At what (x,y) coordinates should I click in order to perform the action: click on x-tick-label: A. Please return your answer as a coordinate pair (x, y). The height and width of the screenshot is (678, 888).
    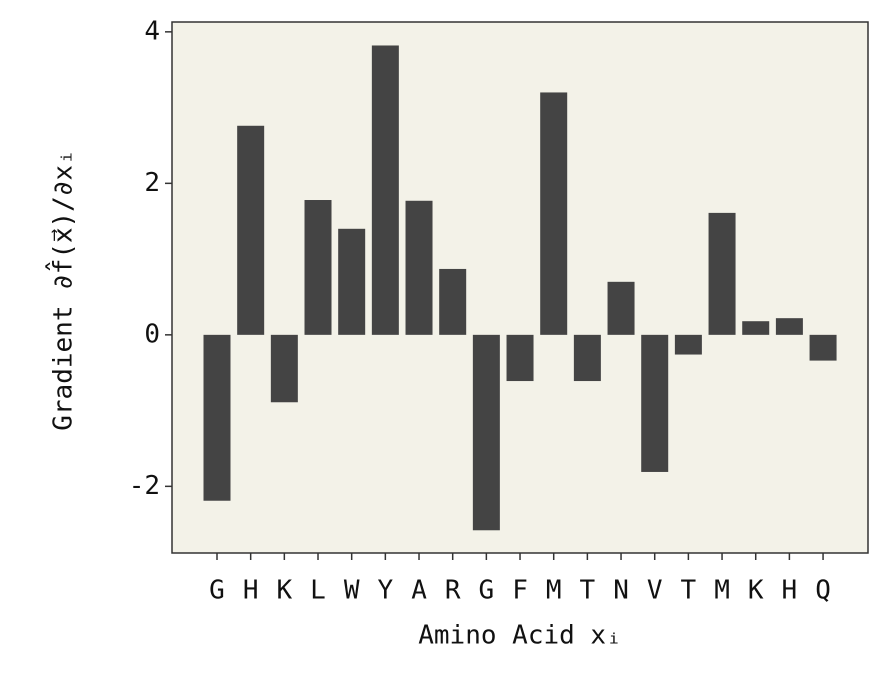
    Looking at the image, I should click on (419, 591).